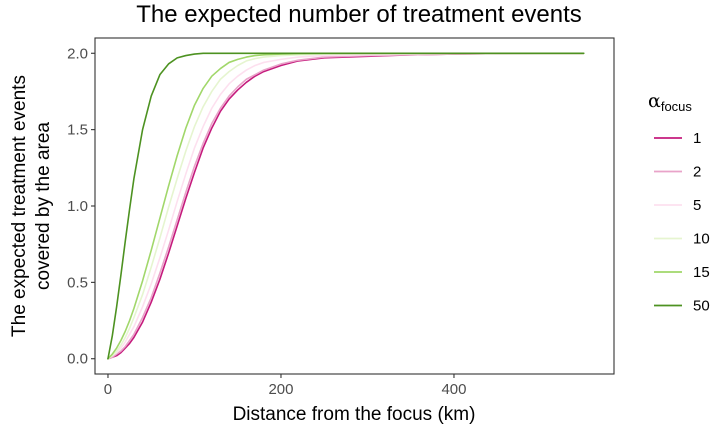  Describe the element at coordinates (77, 359) in the screenshot. I see `y-tick-label: 0.0` at that location.